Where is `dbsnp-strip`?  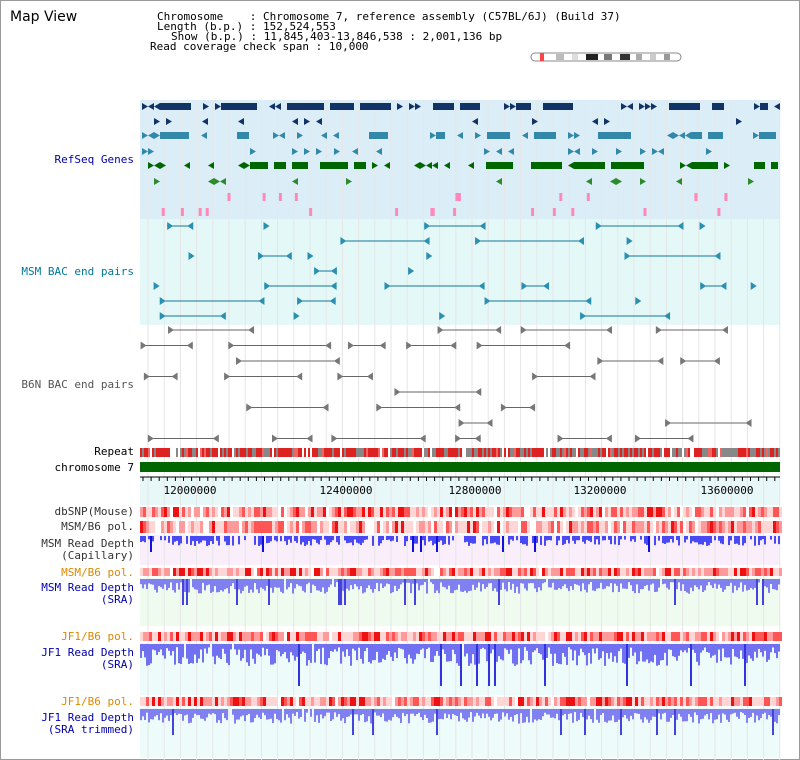
dbsnp-strip is located at coordinates (461, 512).